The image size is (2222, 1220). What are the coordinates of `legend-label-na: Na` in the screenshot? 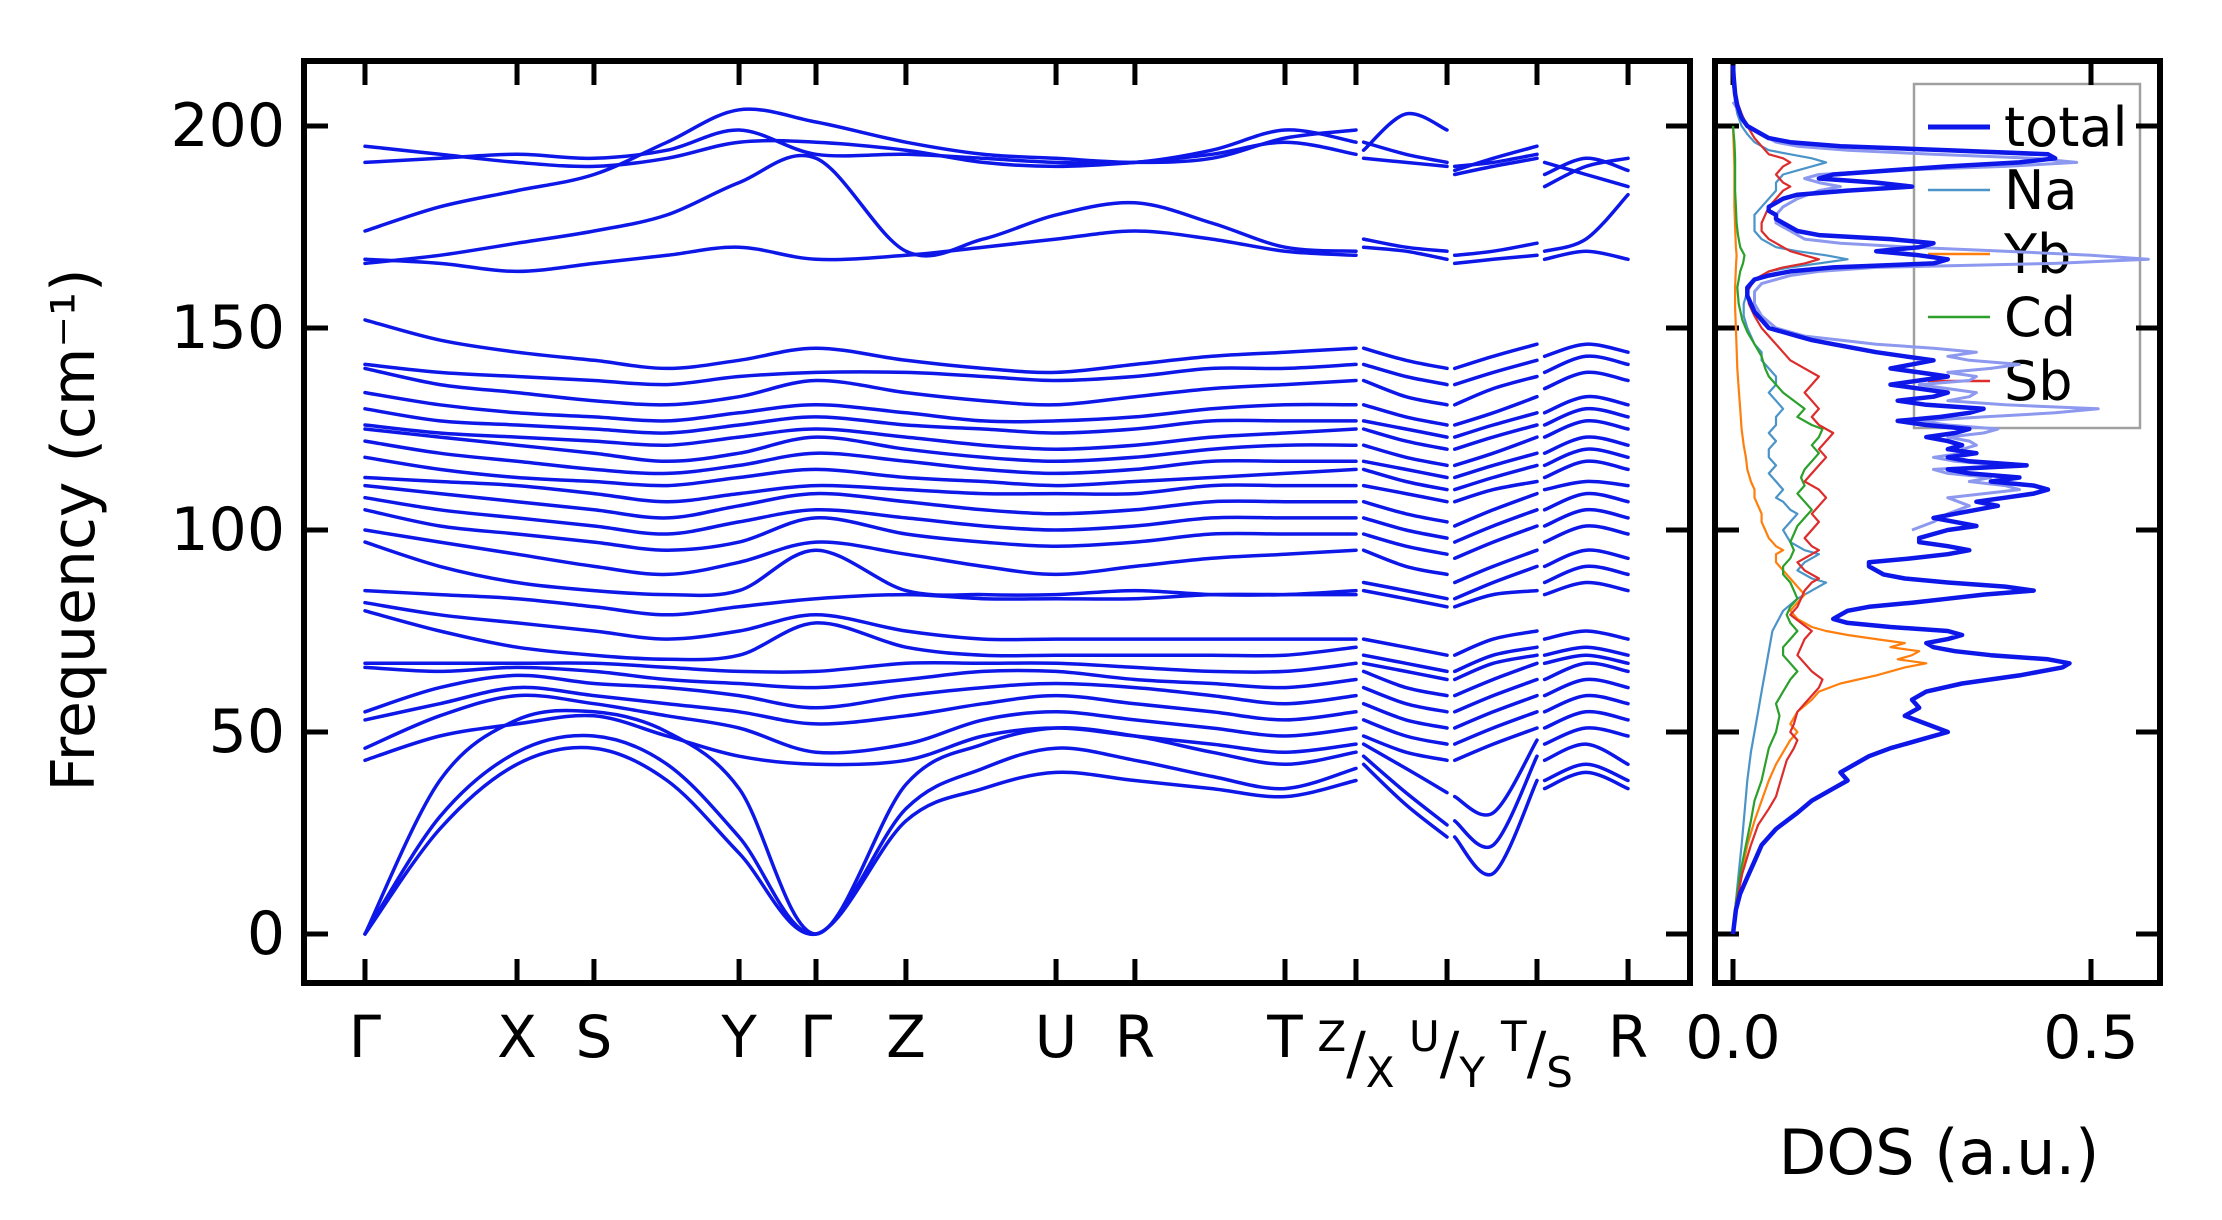 It's located at (2041, 190).